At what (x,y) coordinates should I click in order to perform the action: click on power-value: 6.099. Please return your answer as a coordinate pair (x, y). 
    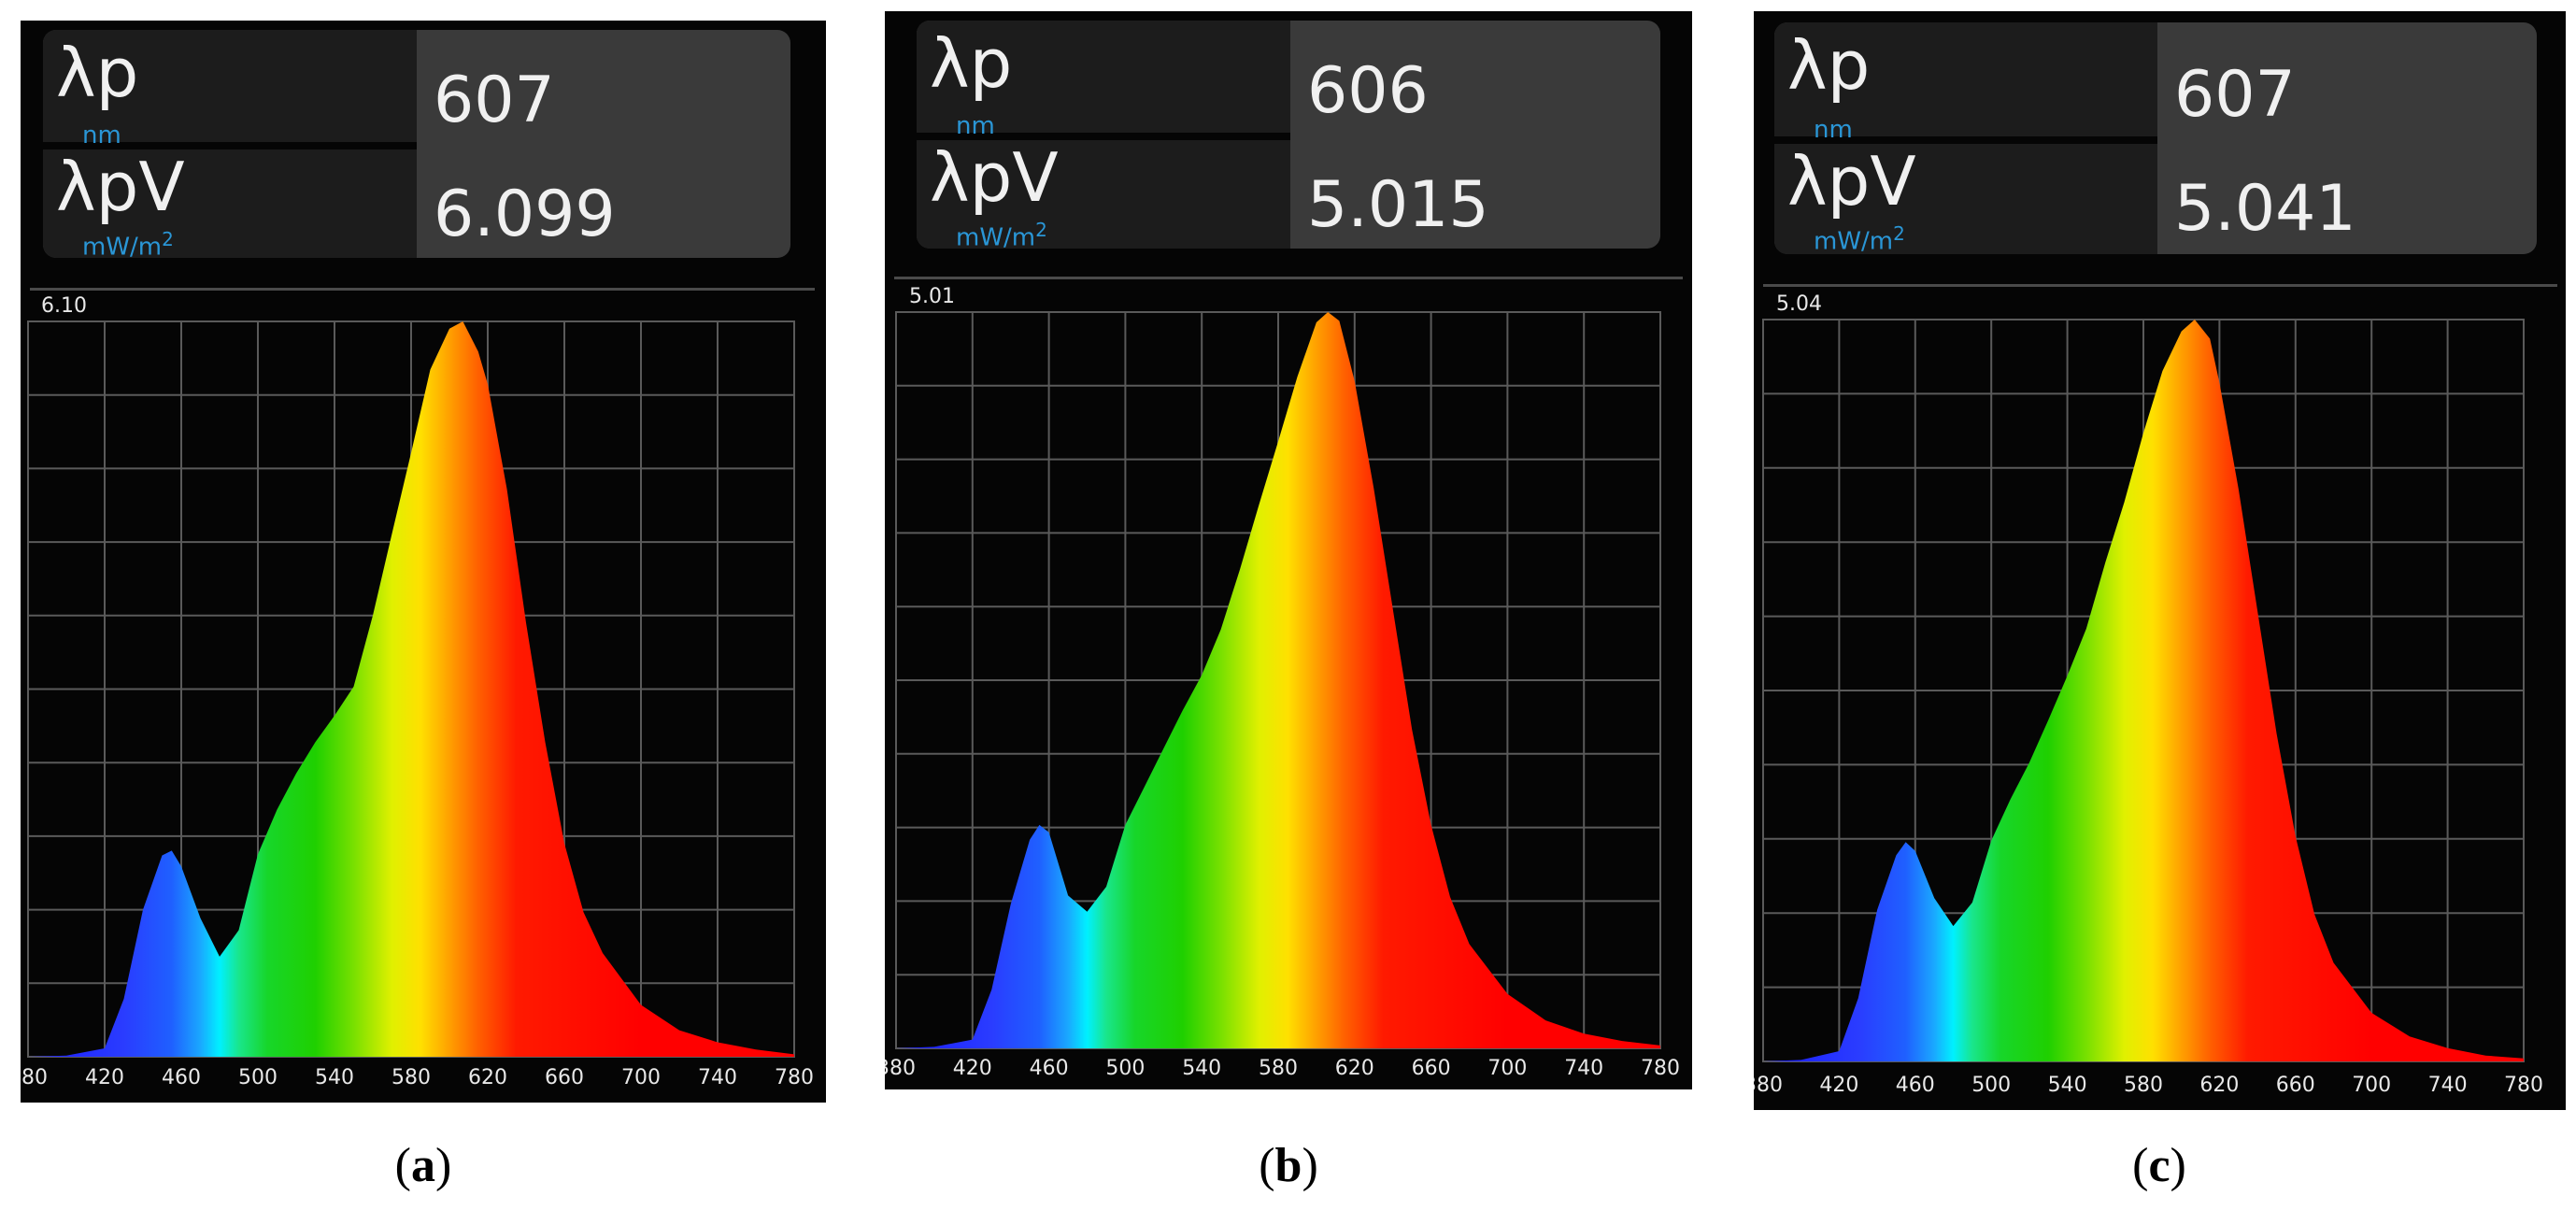
    Looking at the image, I should click on (525, 215).